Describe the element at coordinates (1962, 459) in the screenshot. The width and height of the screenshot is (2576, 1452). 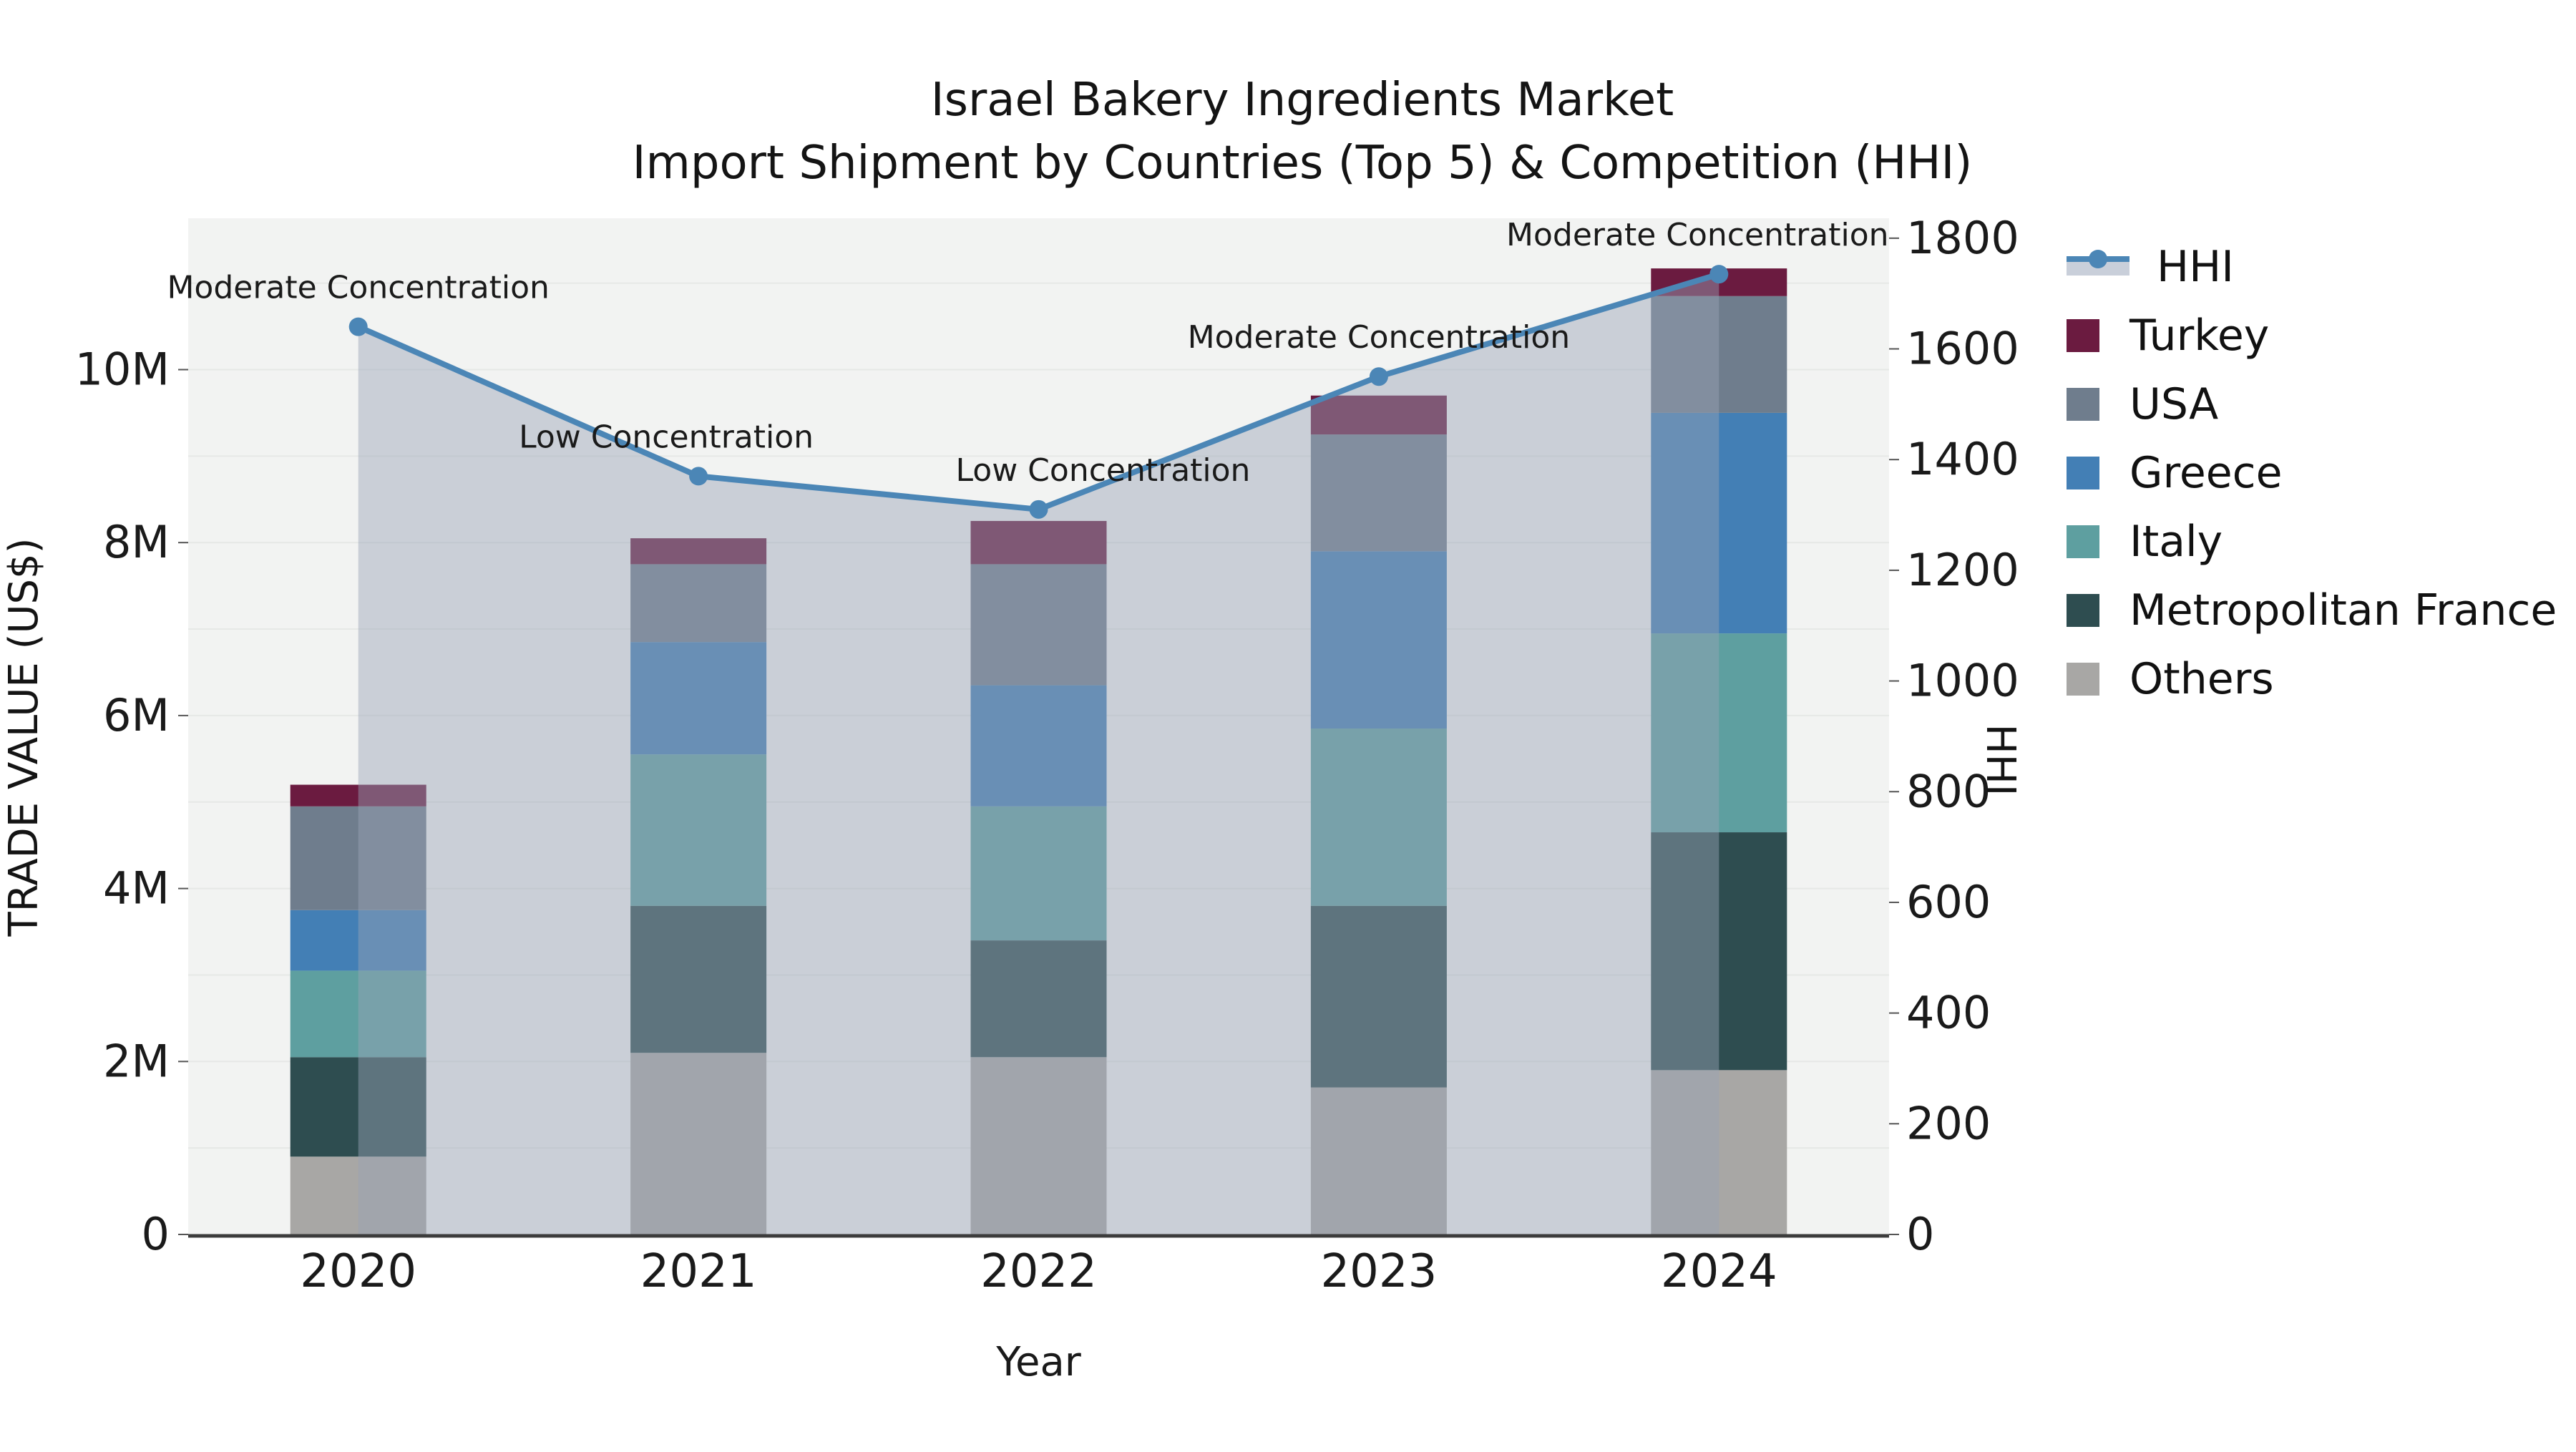
I see `y-right-tick-label: 1400` at that location.